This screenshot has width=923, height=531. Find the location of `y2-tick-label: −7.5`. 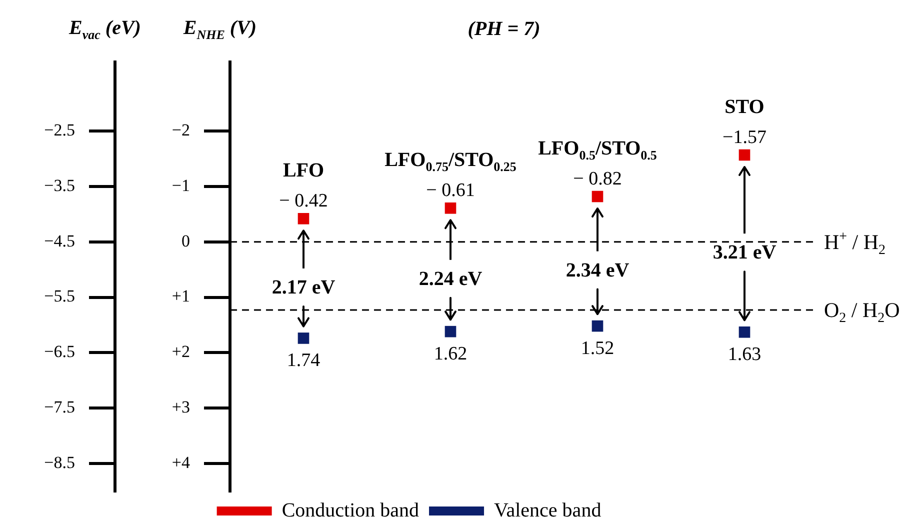

y2-tick-label: −7.5 is located at coordinates (59, 406).